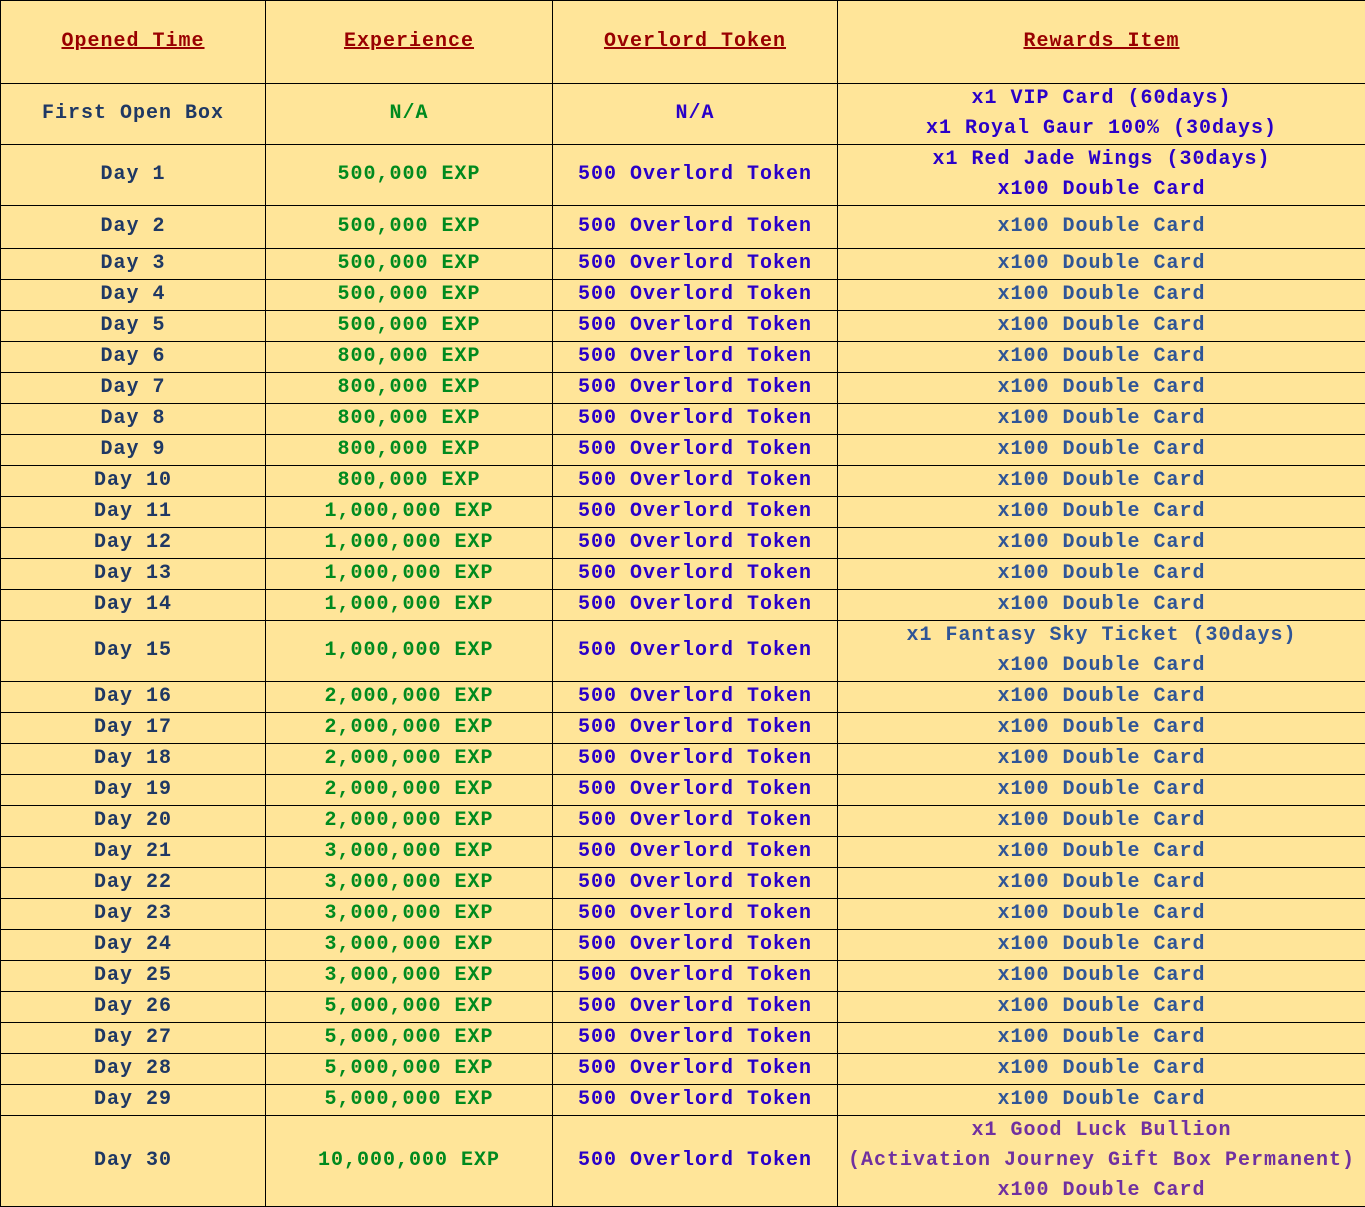 This screenshot has width=1365, height=1207. Describe the element at coordinates (695, 42) in the screenshot. I see `header-overlord-token: Overlord Token` at that location.